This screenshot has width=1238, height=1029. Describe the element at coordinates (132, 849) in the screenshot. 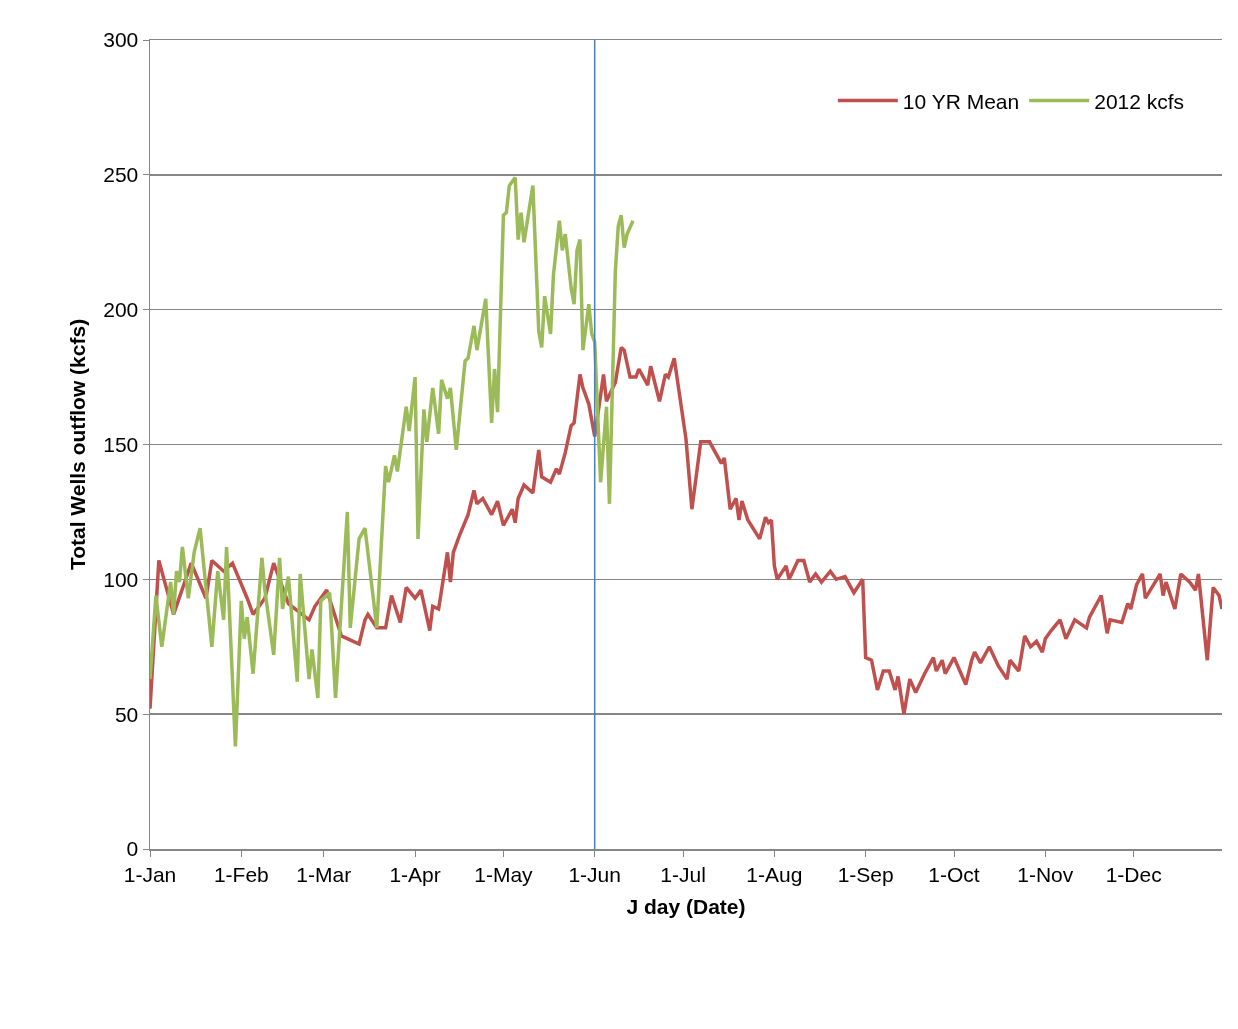

I see `y-tick-label: 0` at that location.